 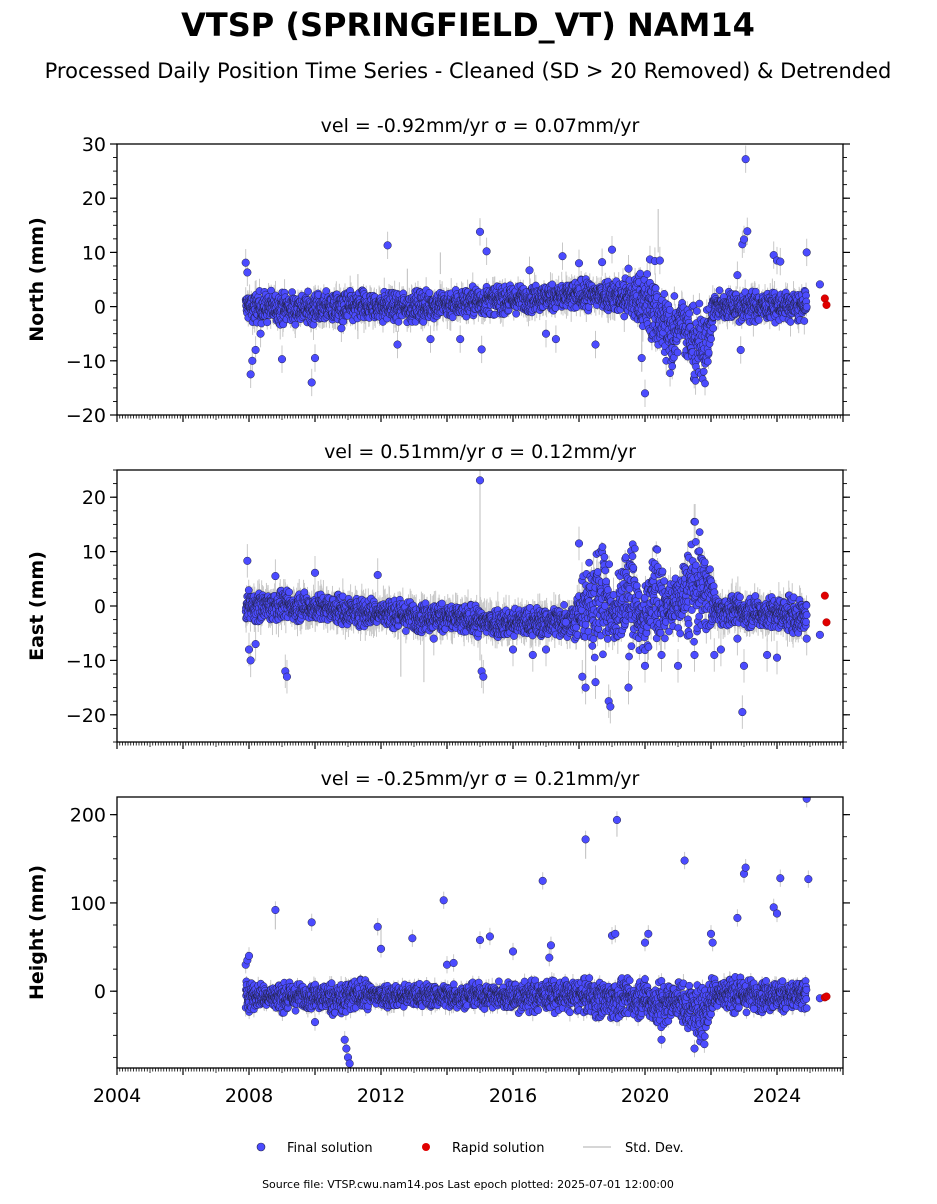 I want to click on rapid-points, so click(x=823, y=295).